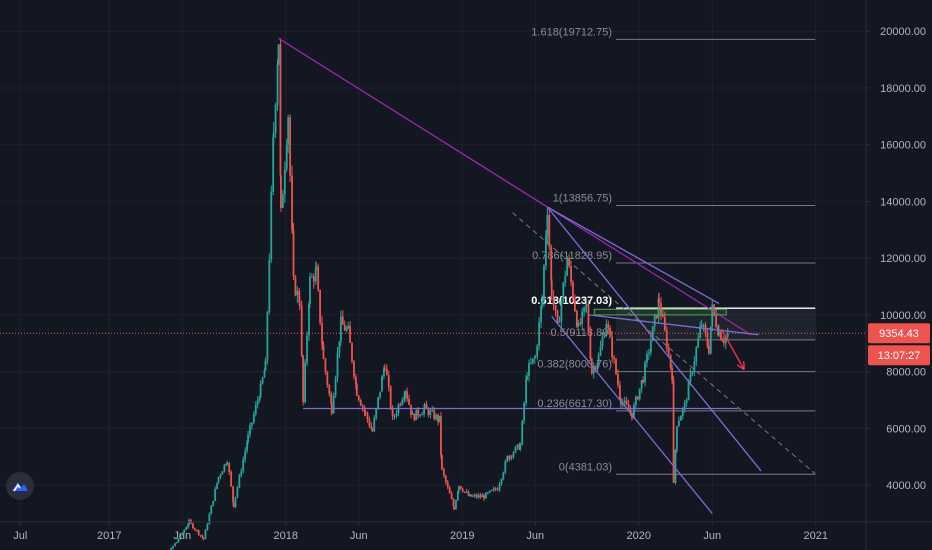  What do you see at coordinates (420, 532) in the screenshot?
I see `time-axis: Jul 2017 Jun 2018 Jun 2019 Jun 2020 Jun 2021` at bounding box center [420, 532].